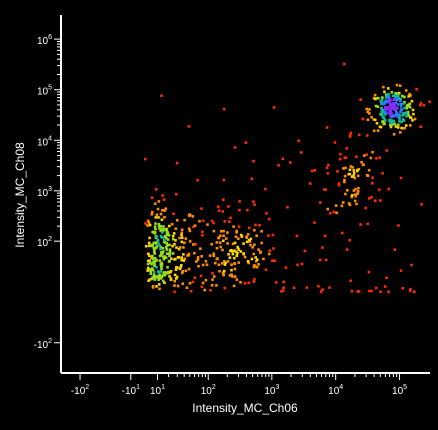 The image size is (438, 430). What do you see at coordinates (399, 390) in the screenshot?
I see `x-tick-label: 10⁵` at bounding box center [399, 390].